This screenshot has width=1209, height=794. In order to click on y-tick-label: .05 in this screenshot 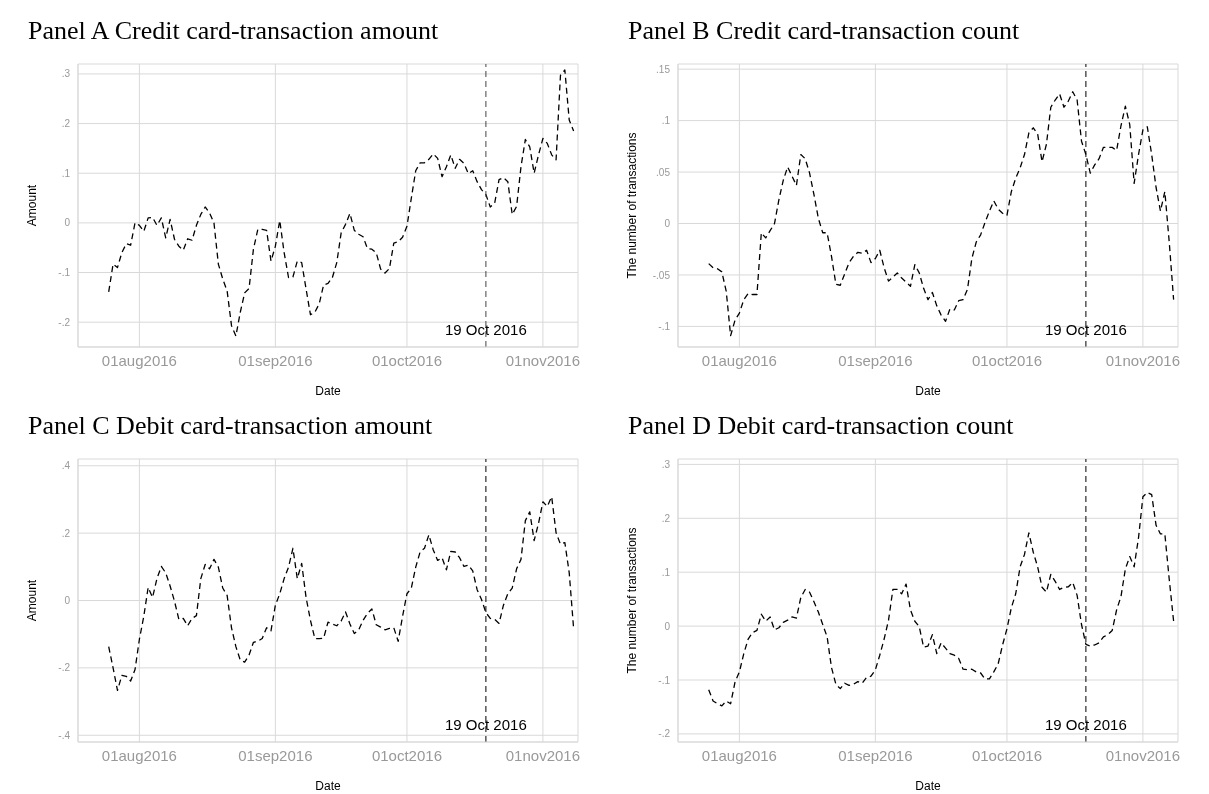, I will do `click(663, 172)`.